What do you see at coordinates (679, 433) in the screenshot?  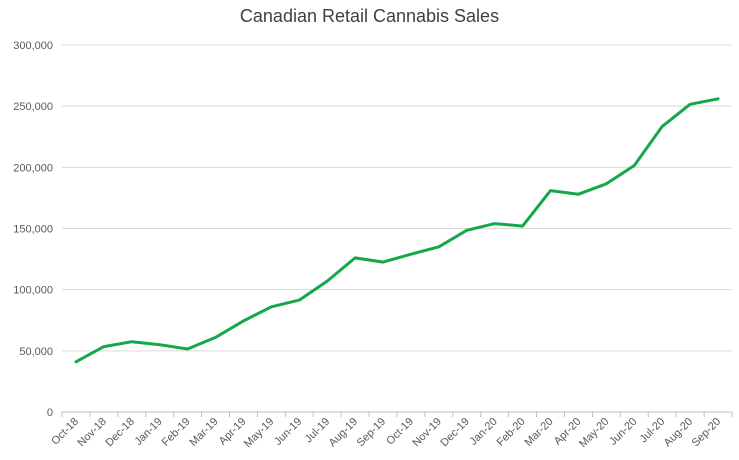 I see `x-tick-label: Aug-20` at bounding box center [679, 433].